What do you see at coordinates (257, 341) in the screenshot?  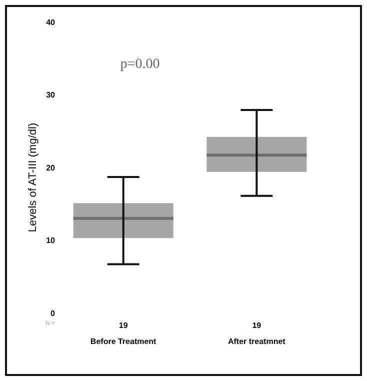 I see `x-tick-label: After treatmnet` at bounding box center [257, 341].